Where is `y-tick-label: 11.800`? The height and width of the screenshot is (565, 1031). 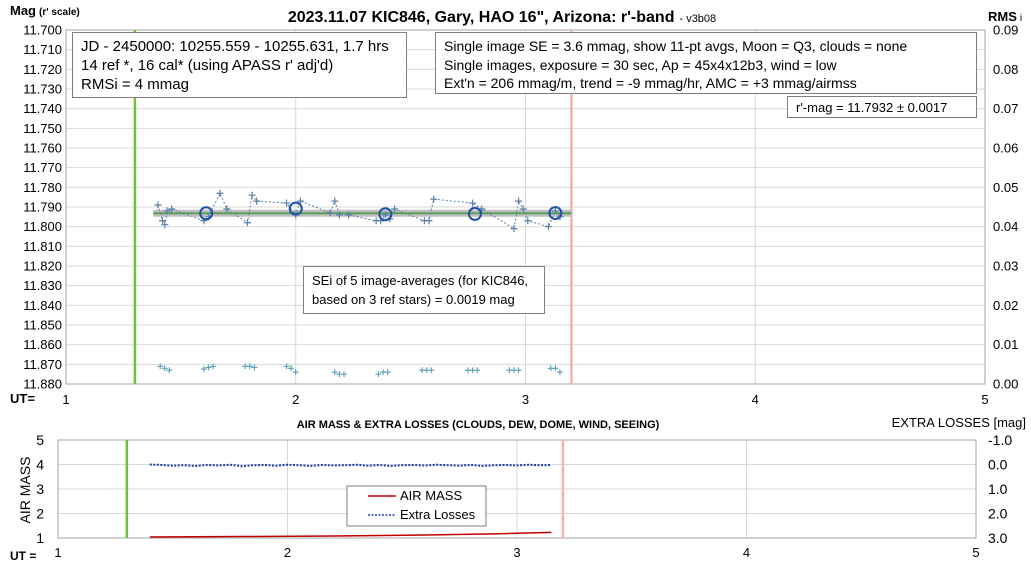 y-tick-label: 11.800 is located at coordinates (42, 226).